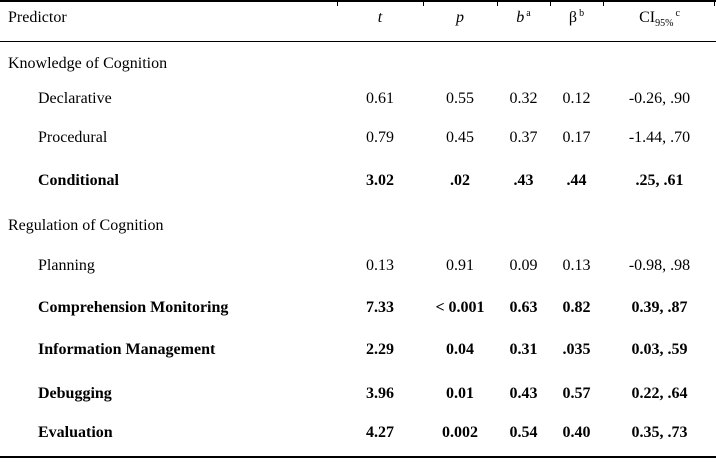  I want to click on predictor-cell: Debugging, so click(75, 393).